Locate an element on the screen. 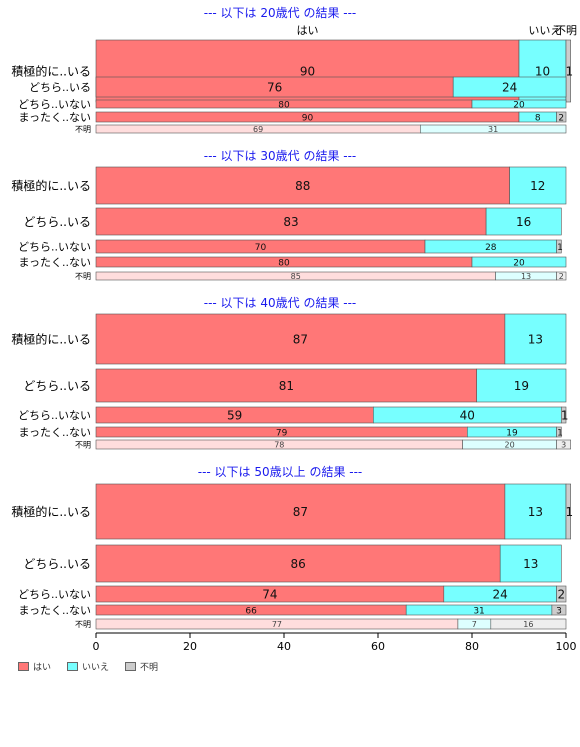 Image resolution: width=580 pixels, height=747 pixels. x-tick-label: 80 is located at coordinates (472, 645).